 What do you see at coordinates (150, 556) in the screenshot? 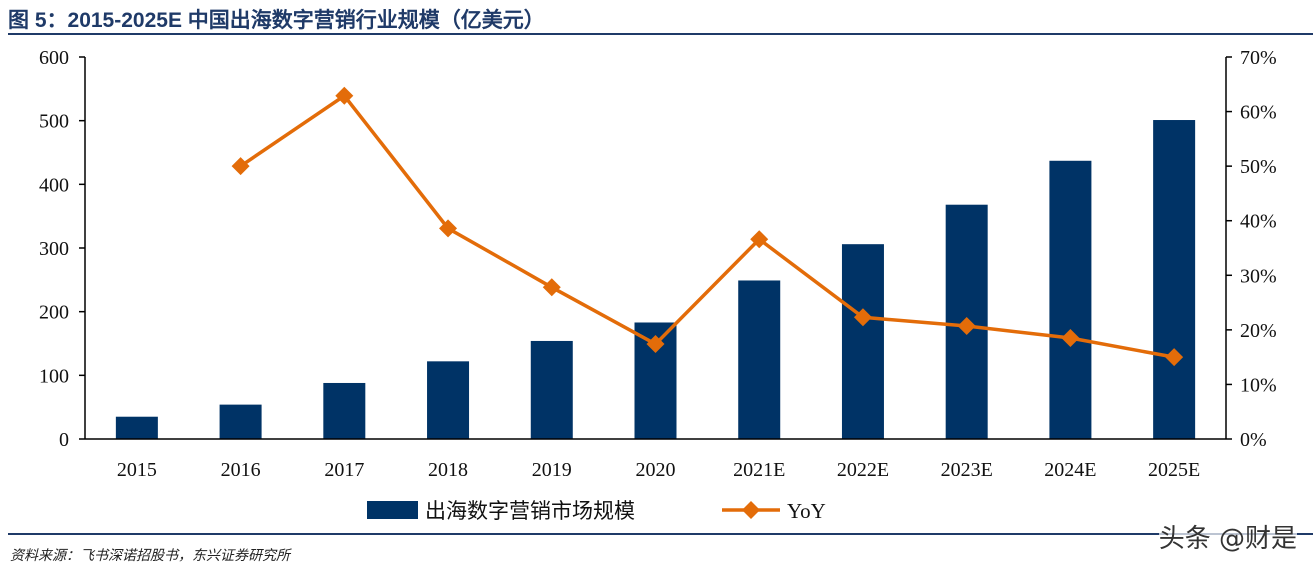
I see `source-note: 资料来源：飞书深诺招股书，东兴证券研究所` at bounding box center [150, 556].